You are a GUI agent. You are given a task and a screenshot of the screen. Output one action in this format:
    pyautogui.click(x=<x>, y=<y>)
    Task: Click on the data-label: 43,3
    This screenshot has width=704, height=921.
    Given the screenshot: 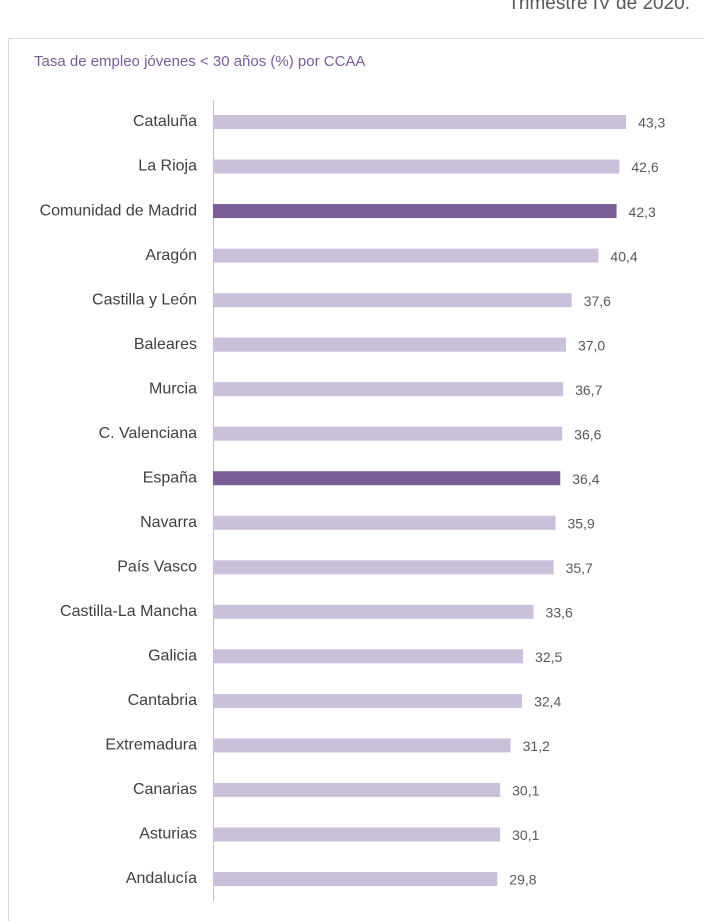 What is the action you would take?
    pyautogui.click(x=651, y=123)
    